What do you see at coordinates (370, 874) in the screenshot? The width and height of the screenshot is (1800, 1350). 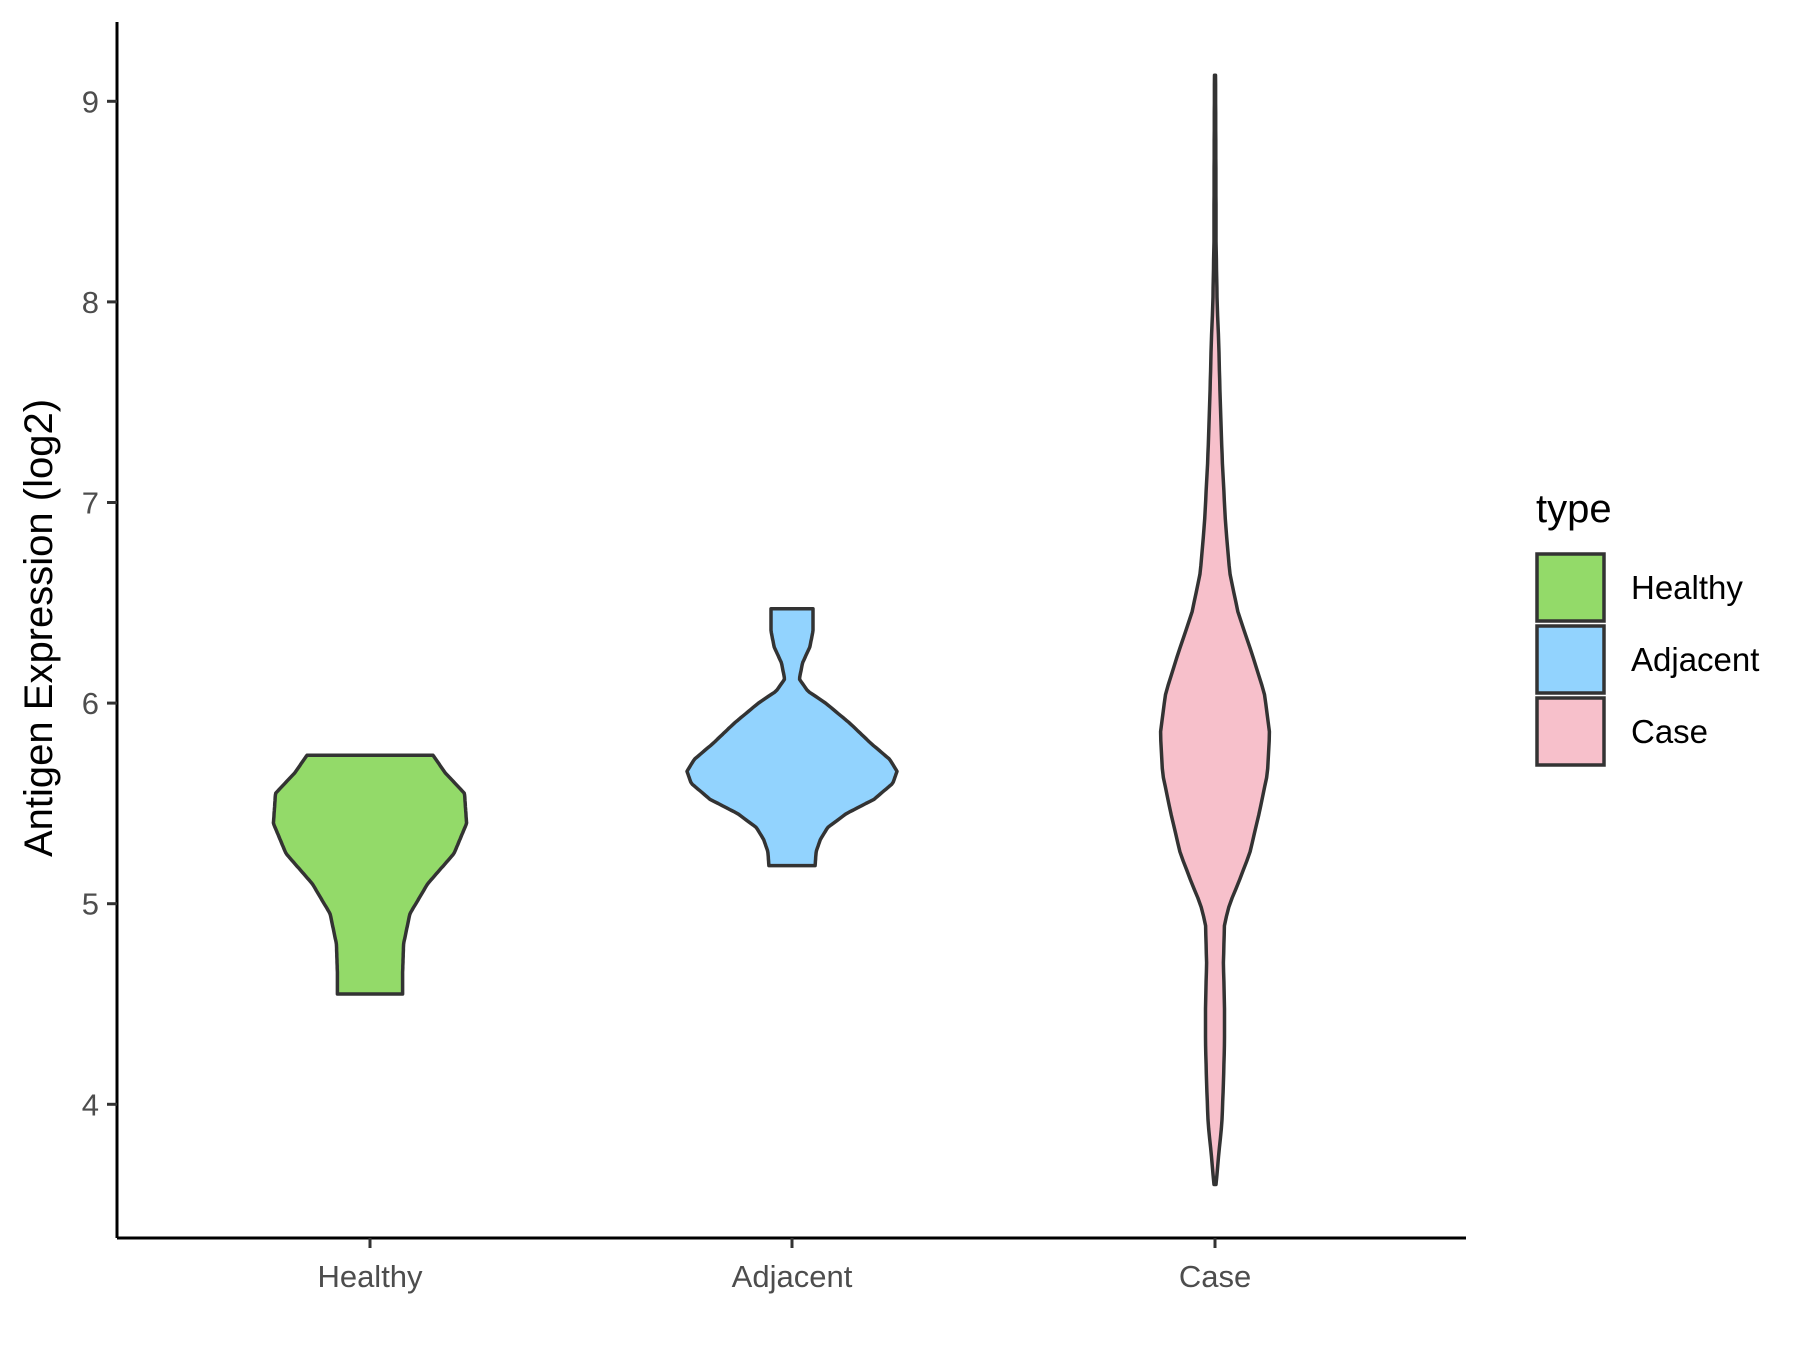 I see `violin-healthy` at bounding box center [370, 874].